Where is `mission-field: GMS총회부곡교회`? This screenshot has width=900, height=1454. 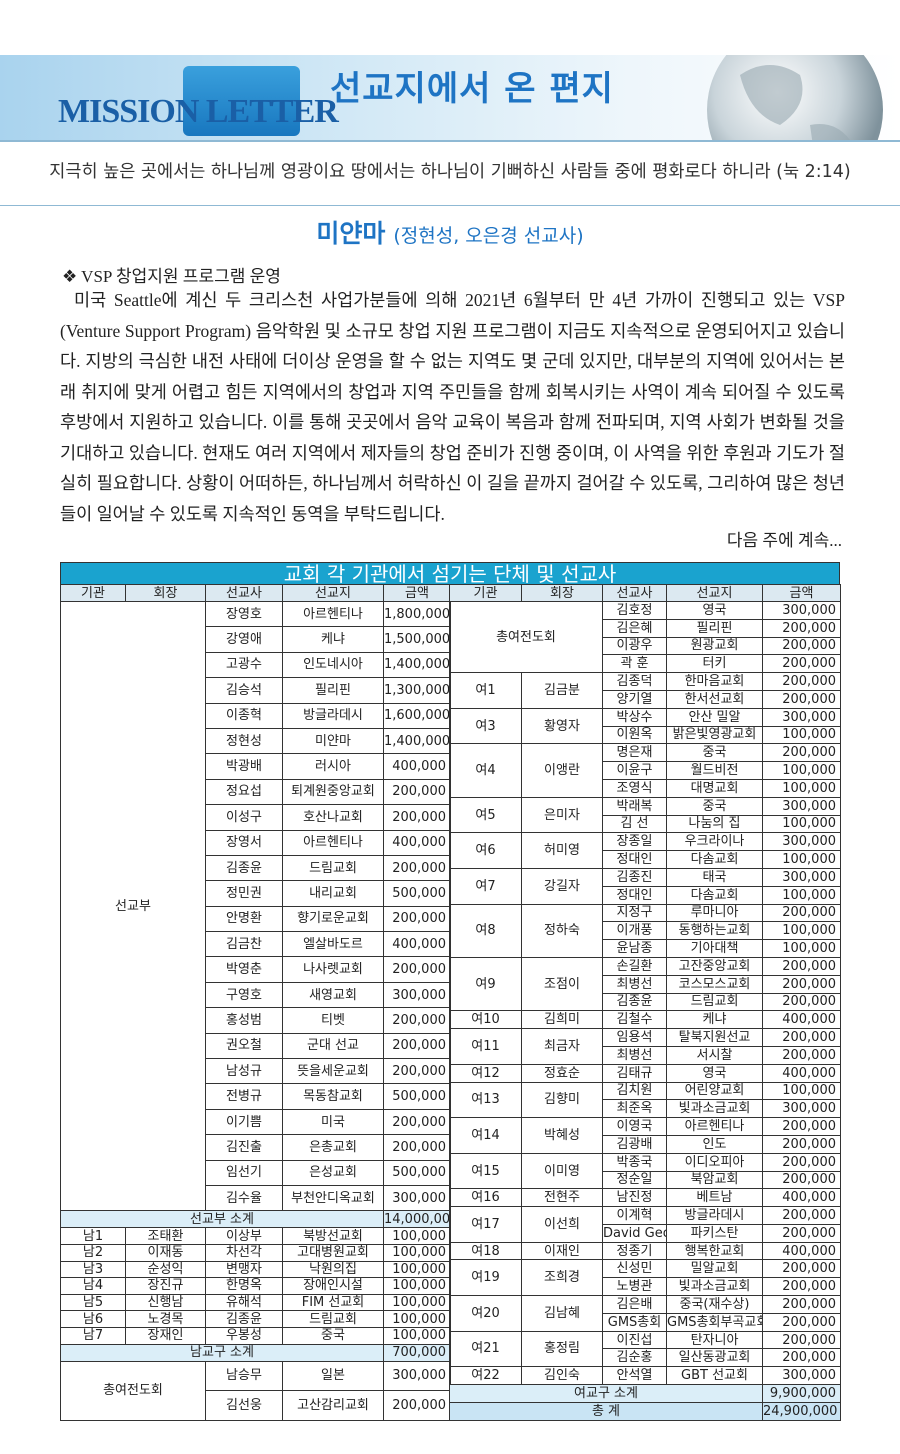 mission-field: GMS총회부곡교회 is located at coordinates (714, 1322).